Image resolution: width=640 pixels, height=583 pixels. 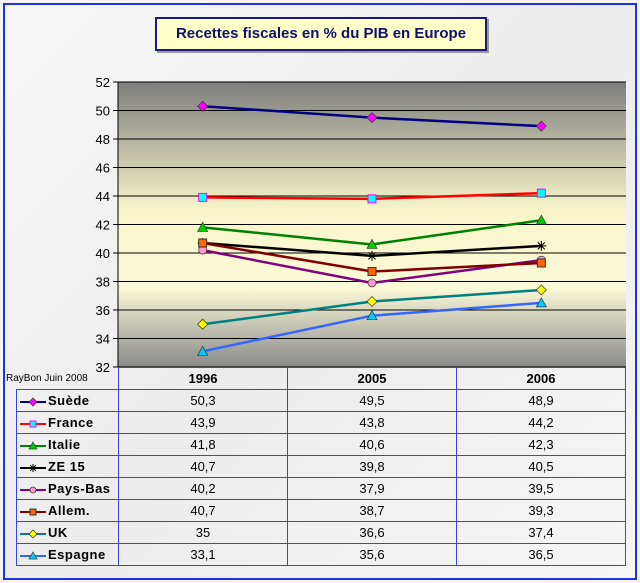 I want to click on data-label: 33,1, so click(x=203, y=554).